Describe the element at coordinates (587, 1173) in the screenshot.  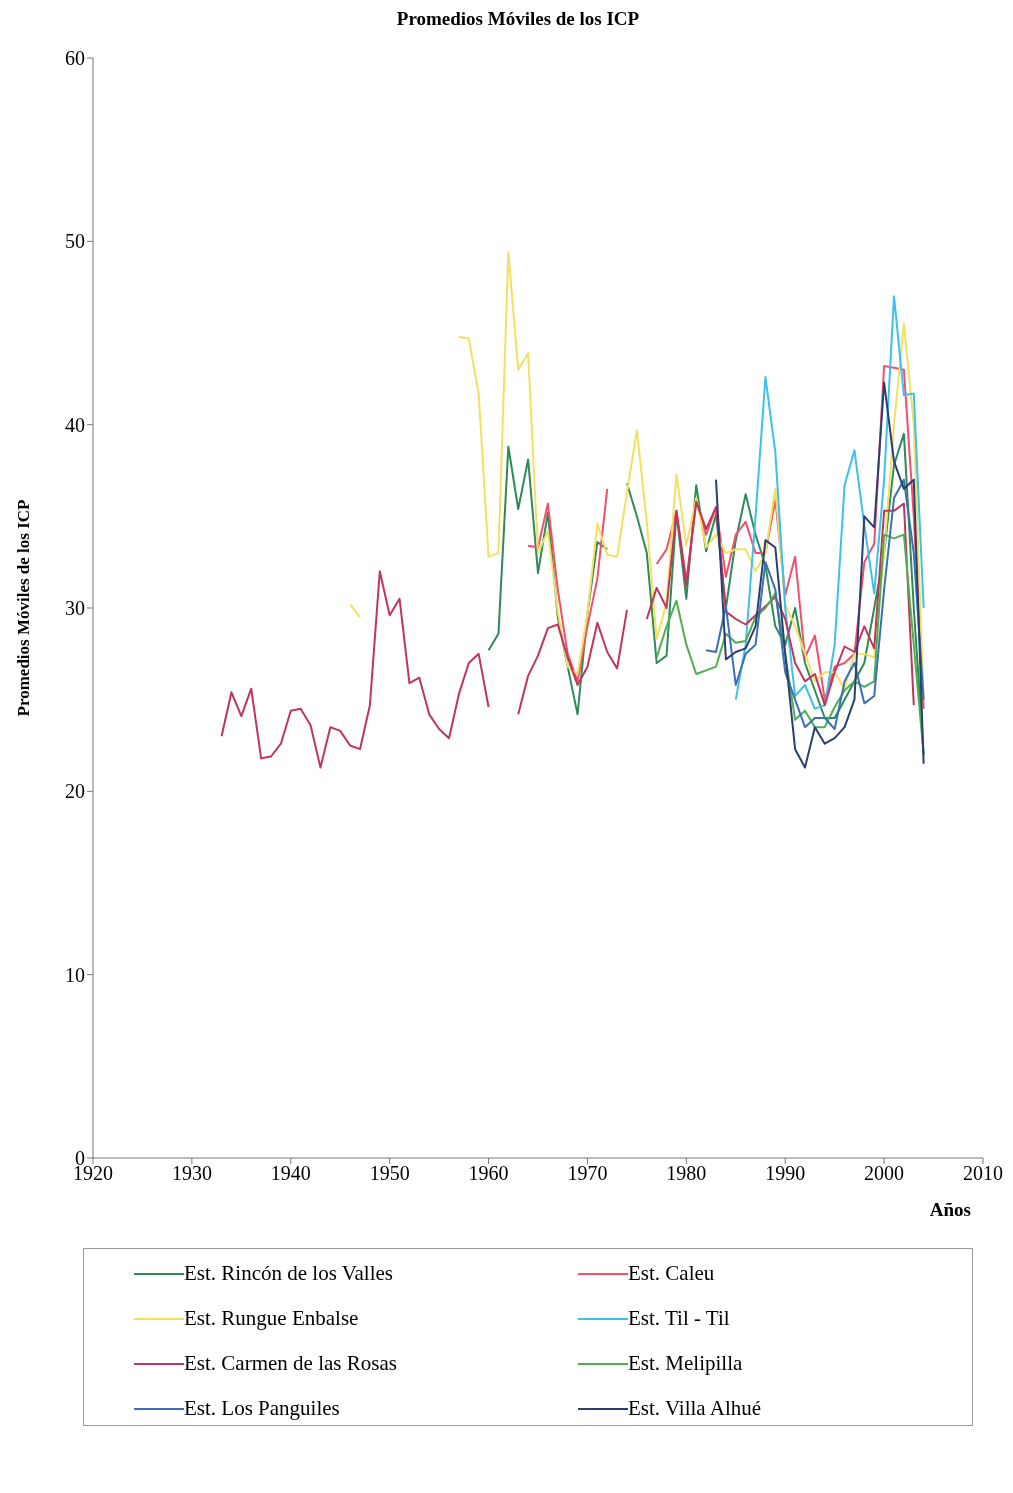
I see `x-tick-label: 1970` at that location.